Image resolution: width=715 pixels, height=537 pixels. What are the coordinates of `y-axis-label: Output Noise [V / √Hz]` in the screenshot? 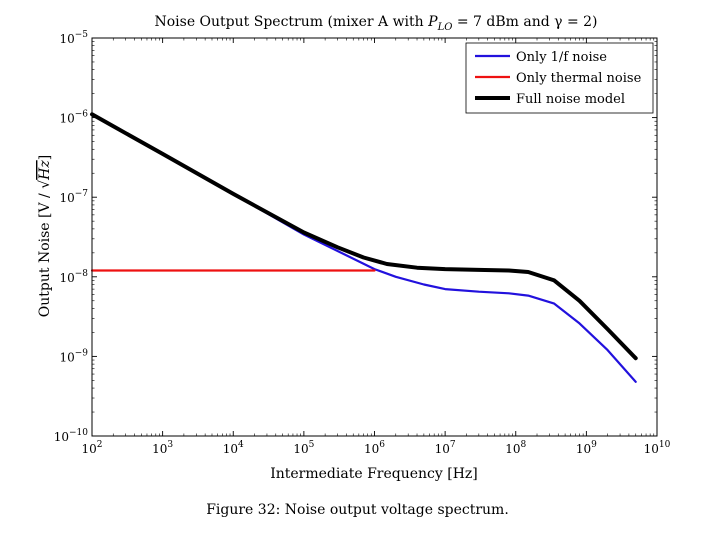 It's located at (45, 236).